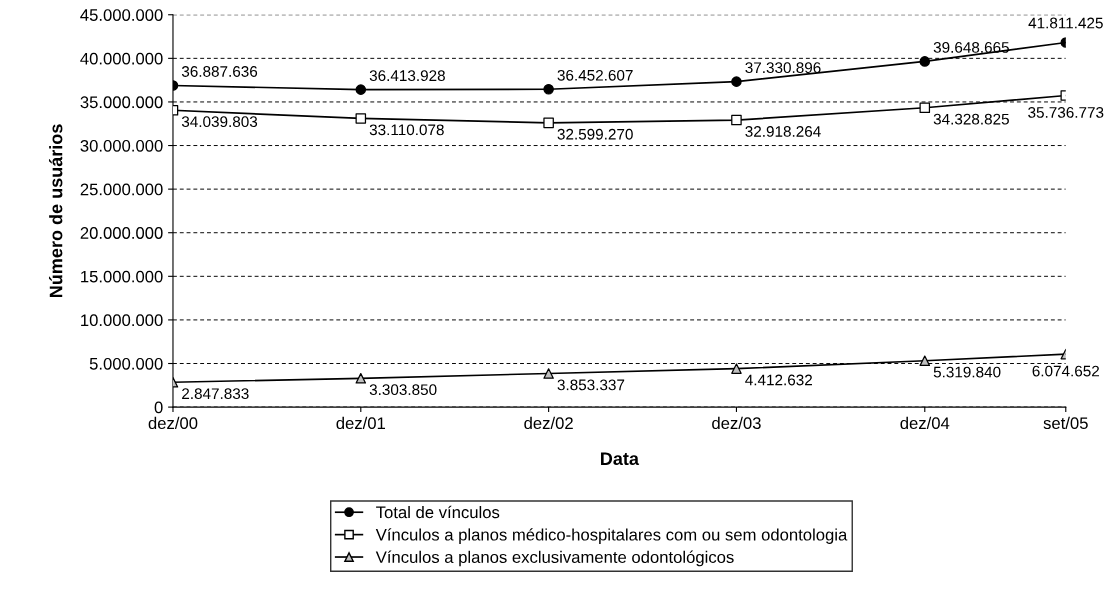 This screenshot has width=1116, height=590. What do you see at coordinates (219, 122) in the screenshot?
I see `data-label: 34.039.803` at bounding box center [219, 122].